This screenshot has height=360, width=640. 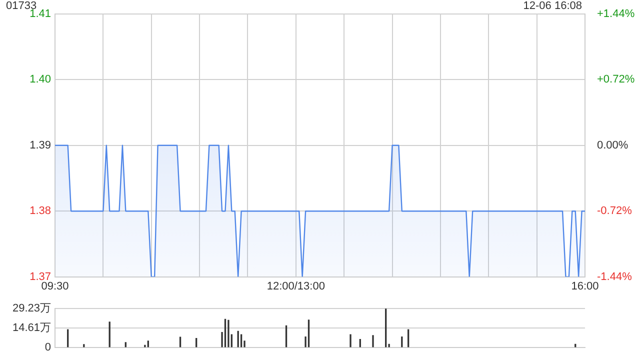 What do you see at coordinates (614, 276) in the screenshot?
I see `y2-tick-label: -1.44%` at bounding box center [614, 276].